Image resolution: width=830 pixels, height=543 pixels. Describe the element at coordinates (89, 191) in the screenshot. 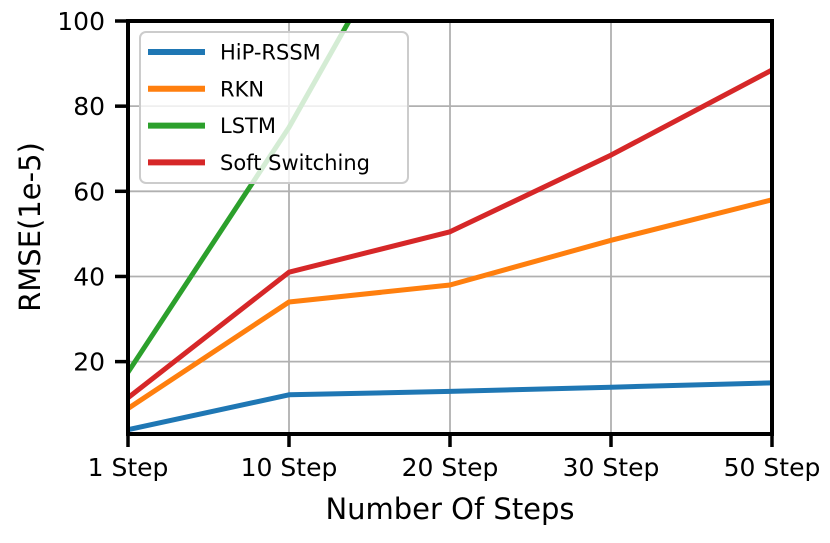

I see `y-tick-label: 60` at that location.